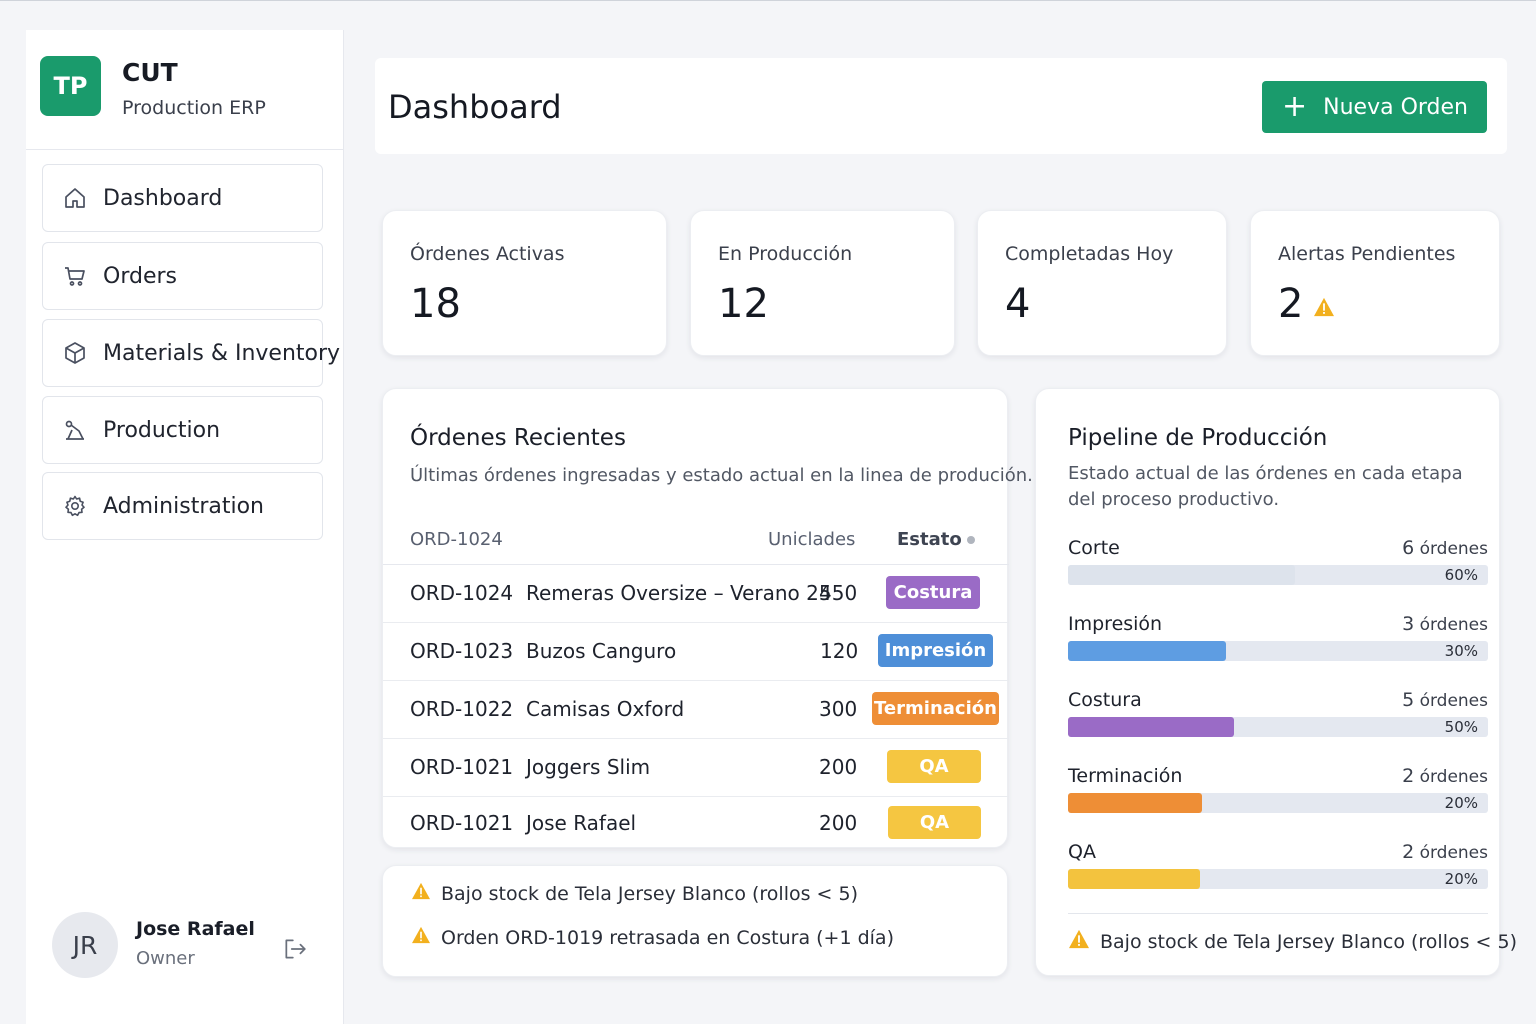 Image resolution: width=1536 pixels, height=1024 pixels. What do you see at coordinates (605, 709) in the screenshot?
I see `order-product: Camisas Oxford` at bounding box center [605, 709].